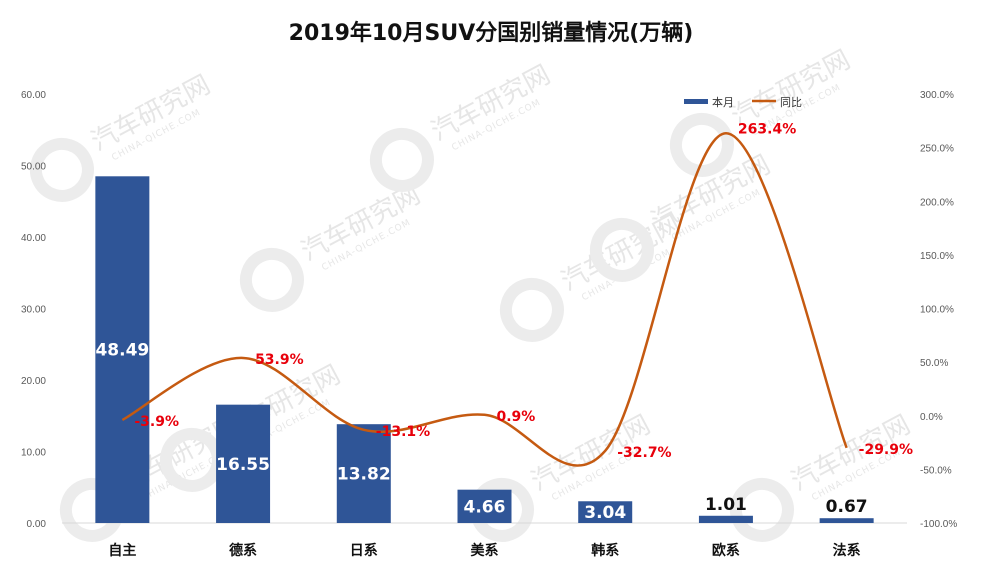 Image resolution: width=983 pixels, height=567 pixels. What do you see at coordinates (33, 453) in the screenshot?
I see `left-tick-label: 10.00` at bounding box center [33, 453].